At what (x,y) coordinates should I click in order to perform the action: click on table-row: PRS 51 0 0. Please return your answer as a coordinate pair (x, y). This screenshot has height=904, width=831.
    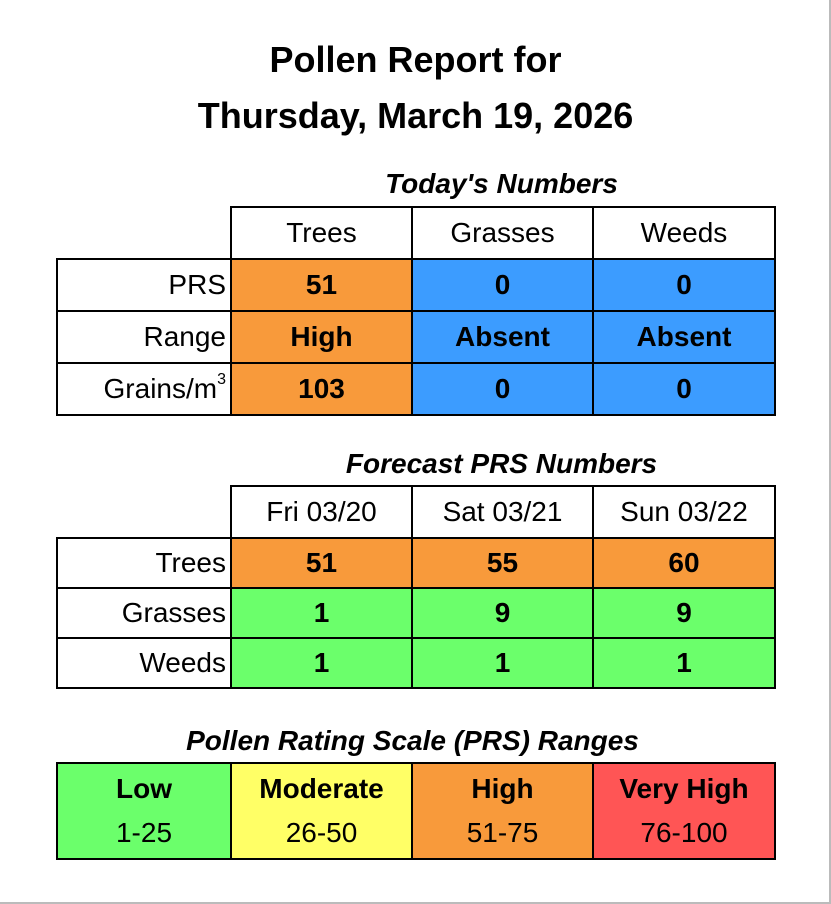
    Looking at the image, I should click on (416, 285).